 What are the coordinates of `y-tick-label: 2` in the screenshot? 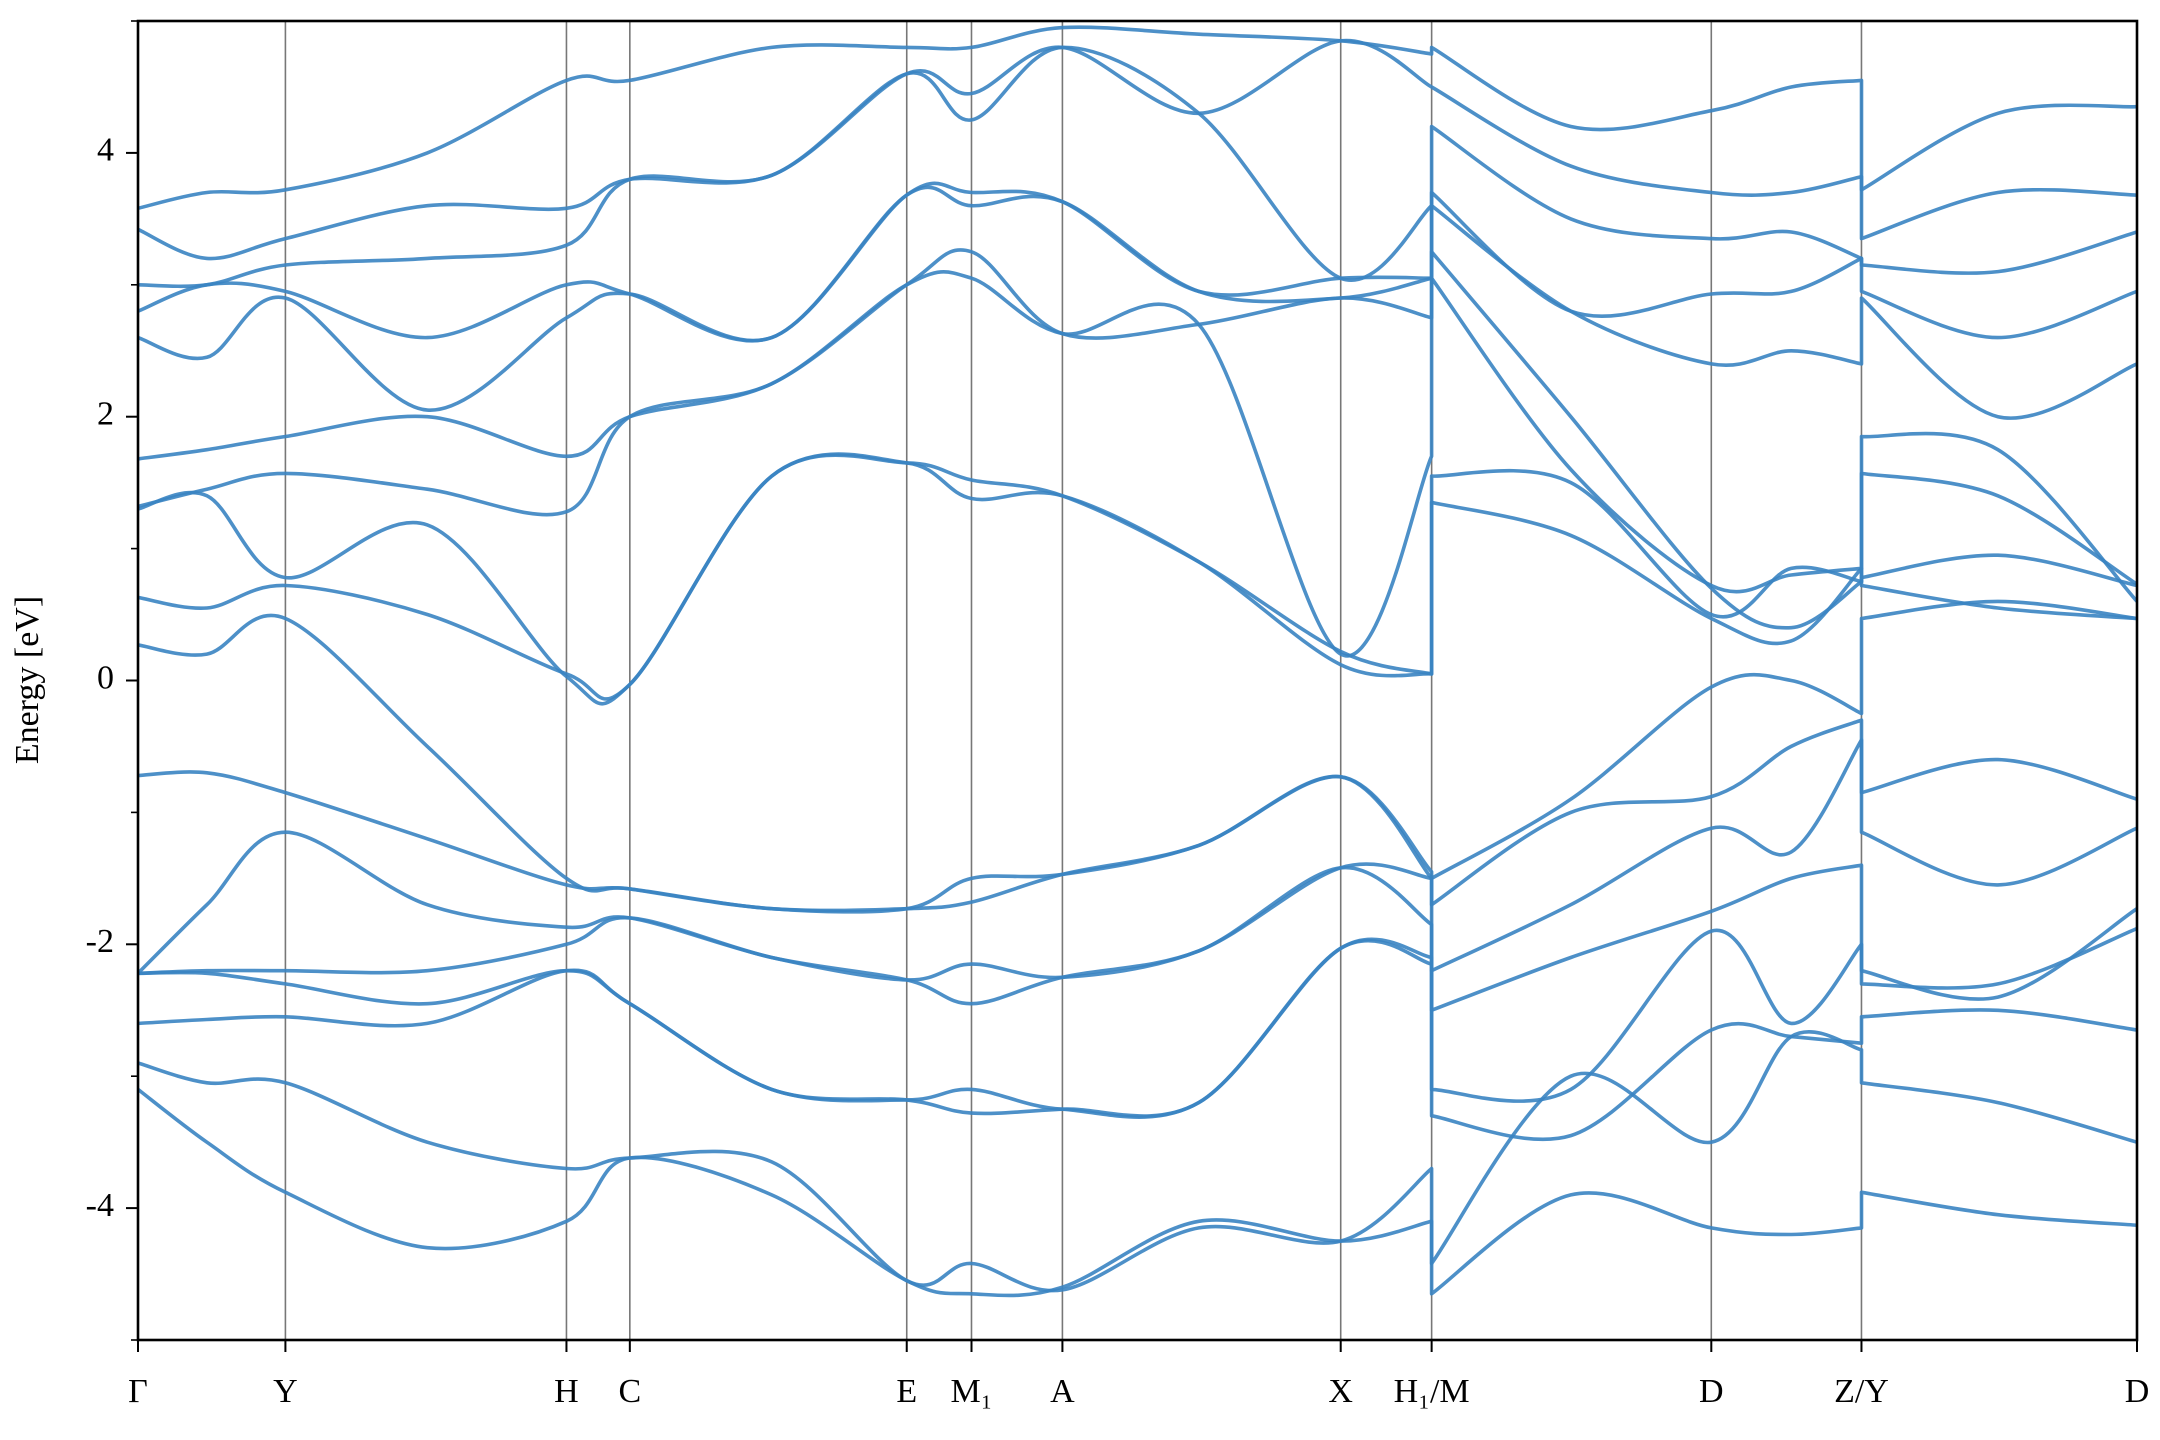 It's located at (105, 413).